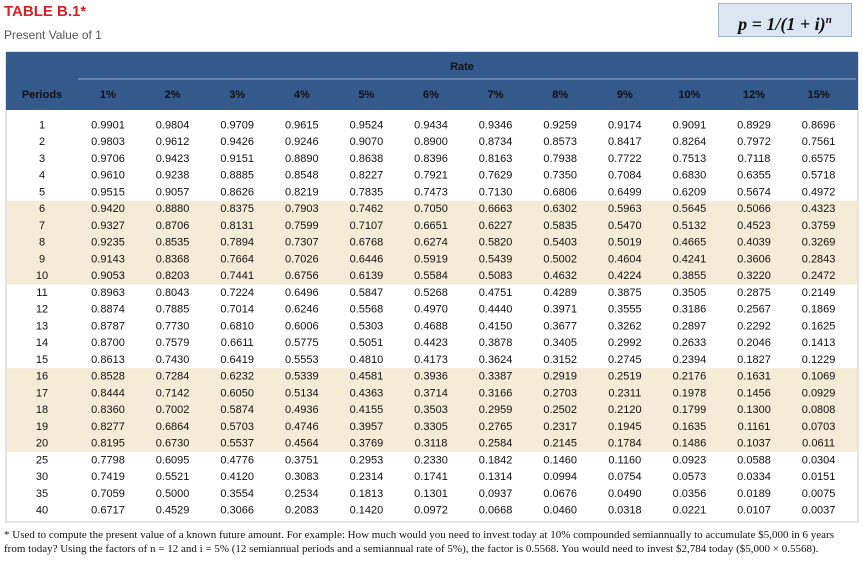 The image size is (863, 573). I want to click on table-subtitle: Present Value of 1, so click(53, 35).